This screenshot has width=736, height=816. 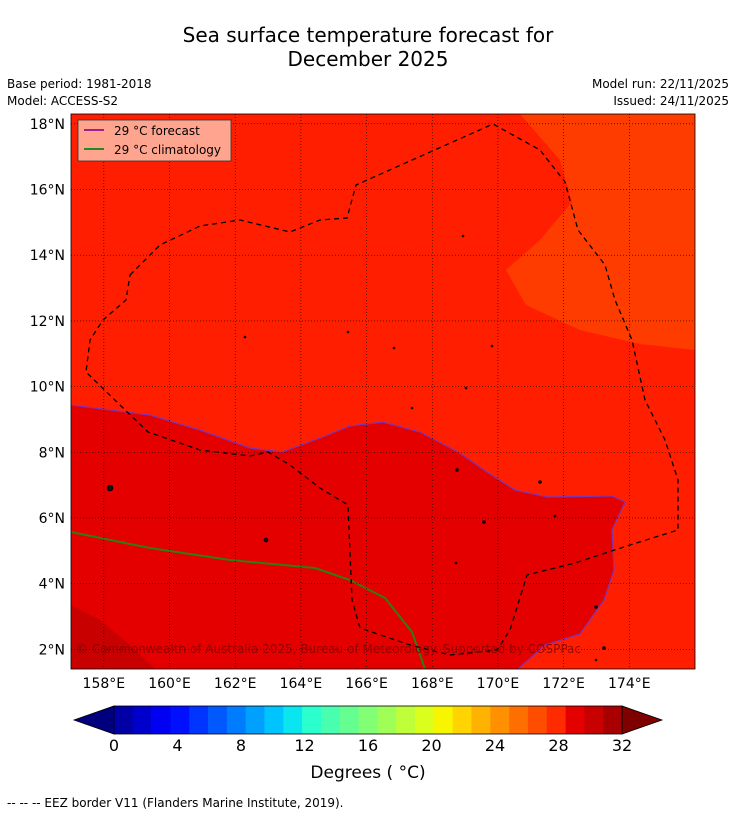 I want to click on colorbar, so click(x=368, y=720).